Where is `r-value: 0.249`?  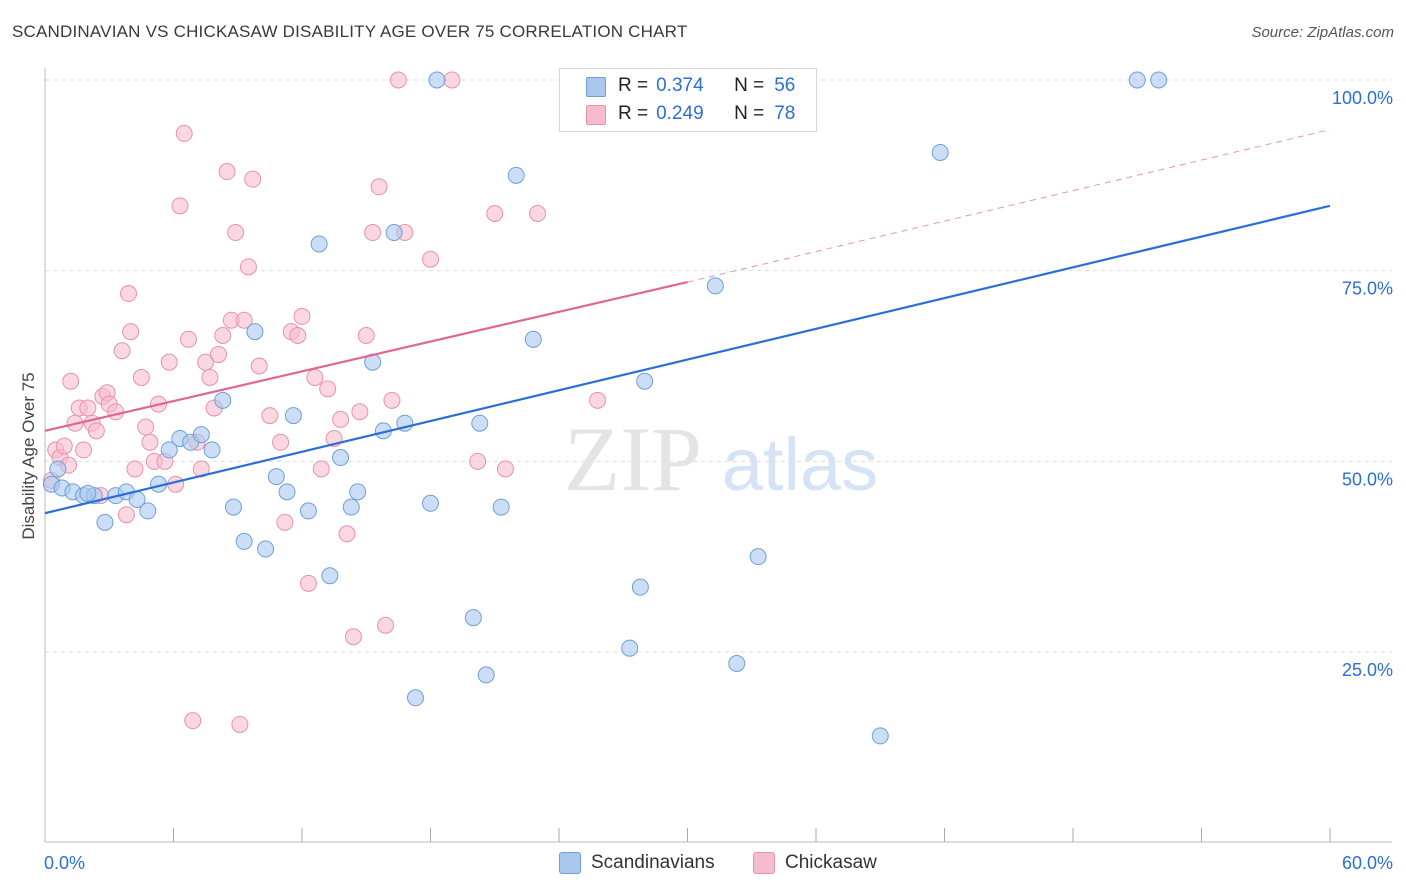 r-value: 0.249 is located at coordinates (680, 113).